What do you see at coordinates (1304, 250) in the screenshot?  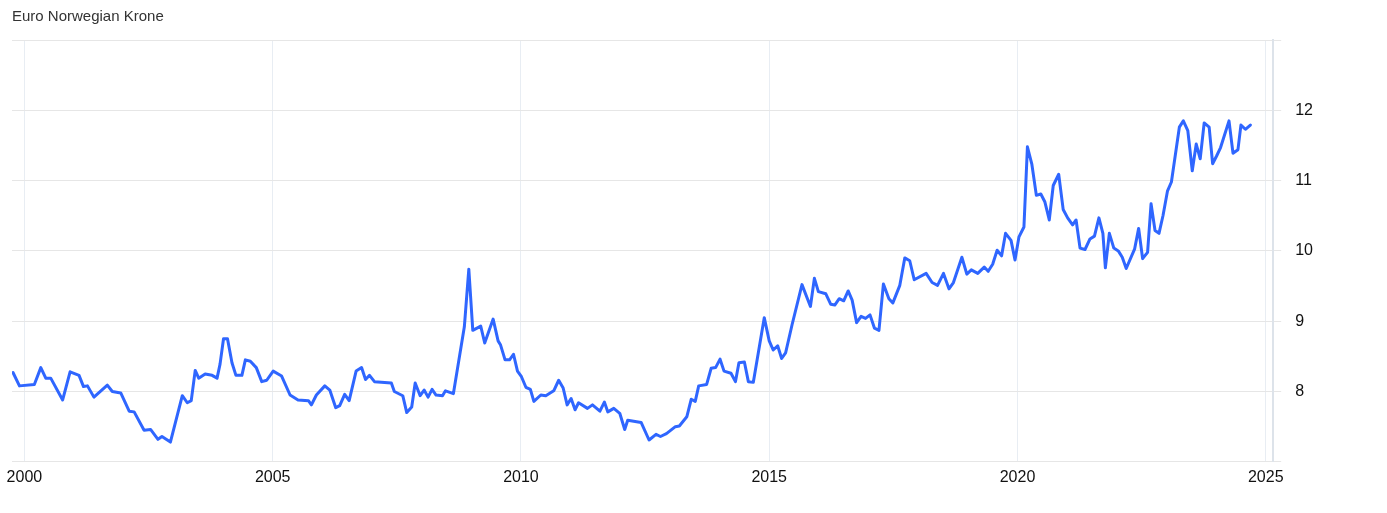 I see `y-tick-label: 10` at bounding box center [1304, 250].